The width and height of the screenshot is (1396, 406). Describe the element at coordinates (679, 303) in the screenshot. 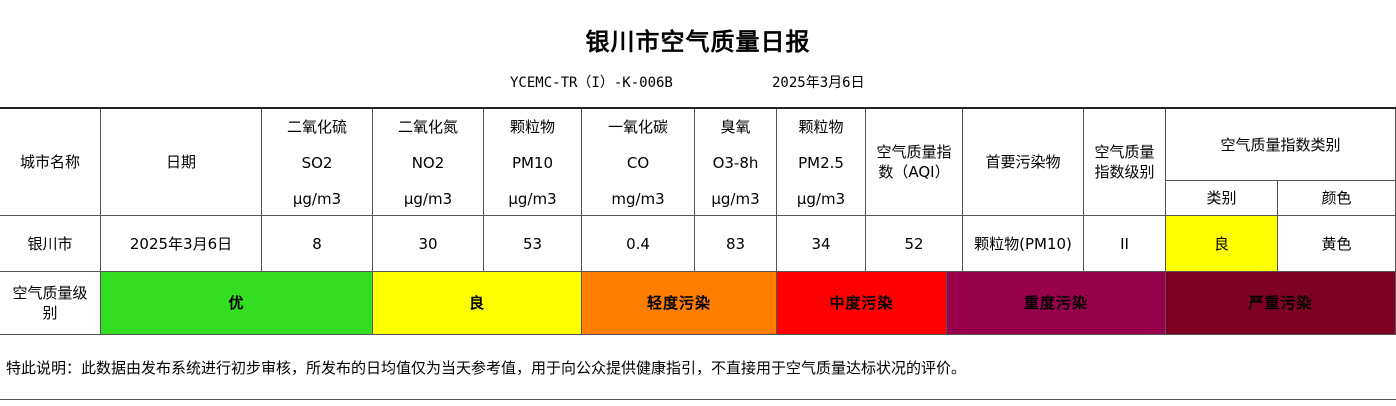

I see `scale-level-light: 轻度污染` at that location.